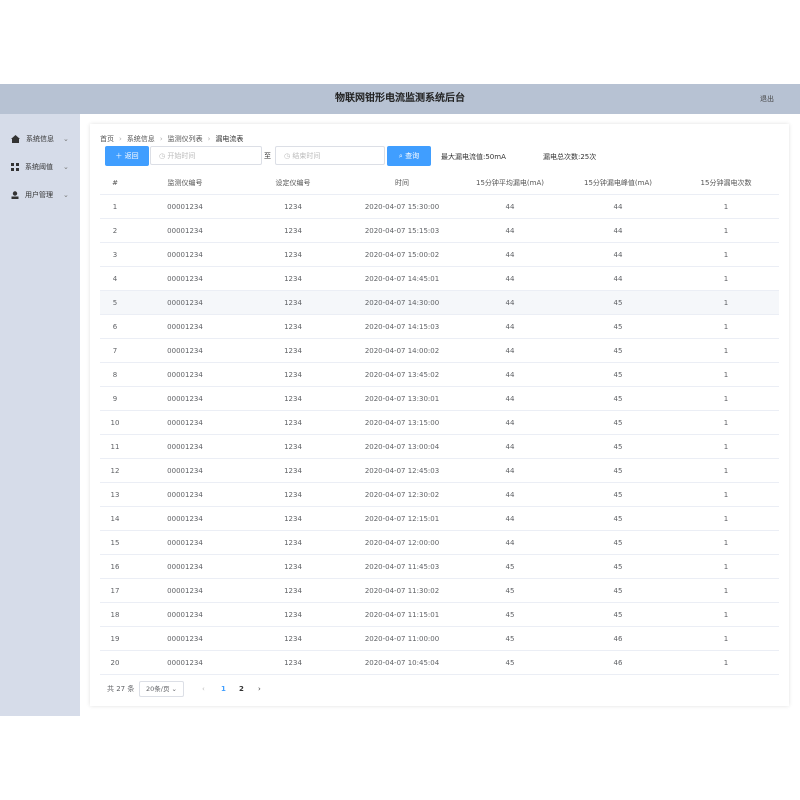  What do you see at coordinates (510, 183) in the screenshot?
I see `column-header: 15分钟平均漏电(mA)` at bounding box center [510, 183].